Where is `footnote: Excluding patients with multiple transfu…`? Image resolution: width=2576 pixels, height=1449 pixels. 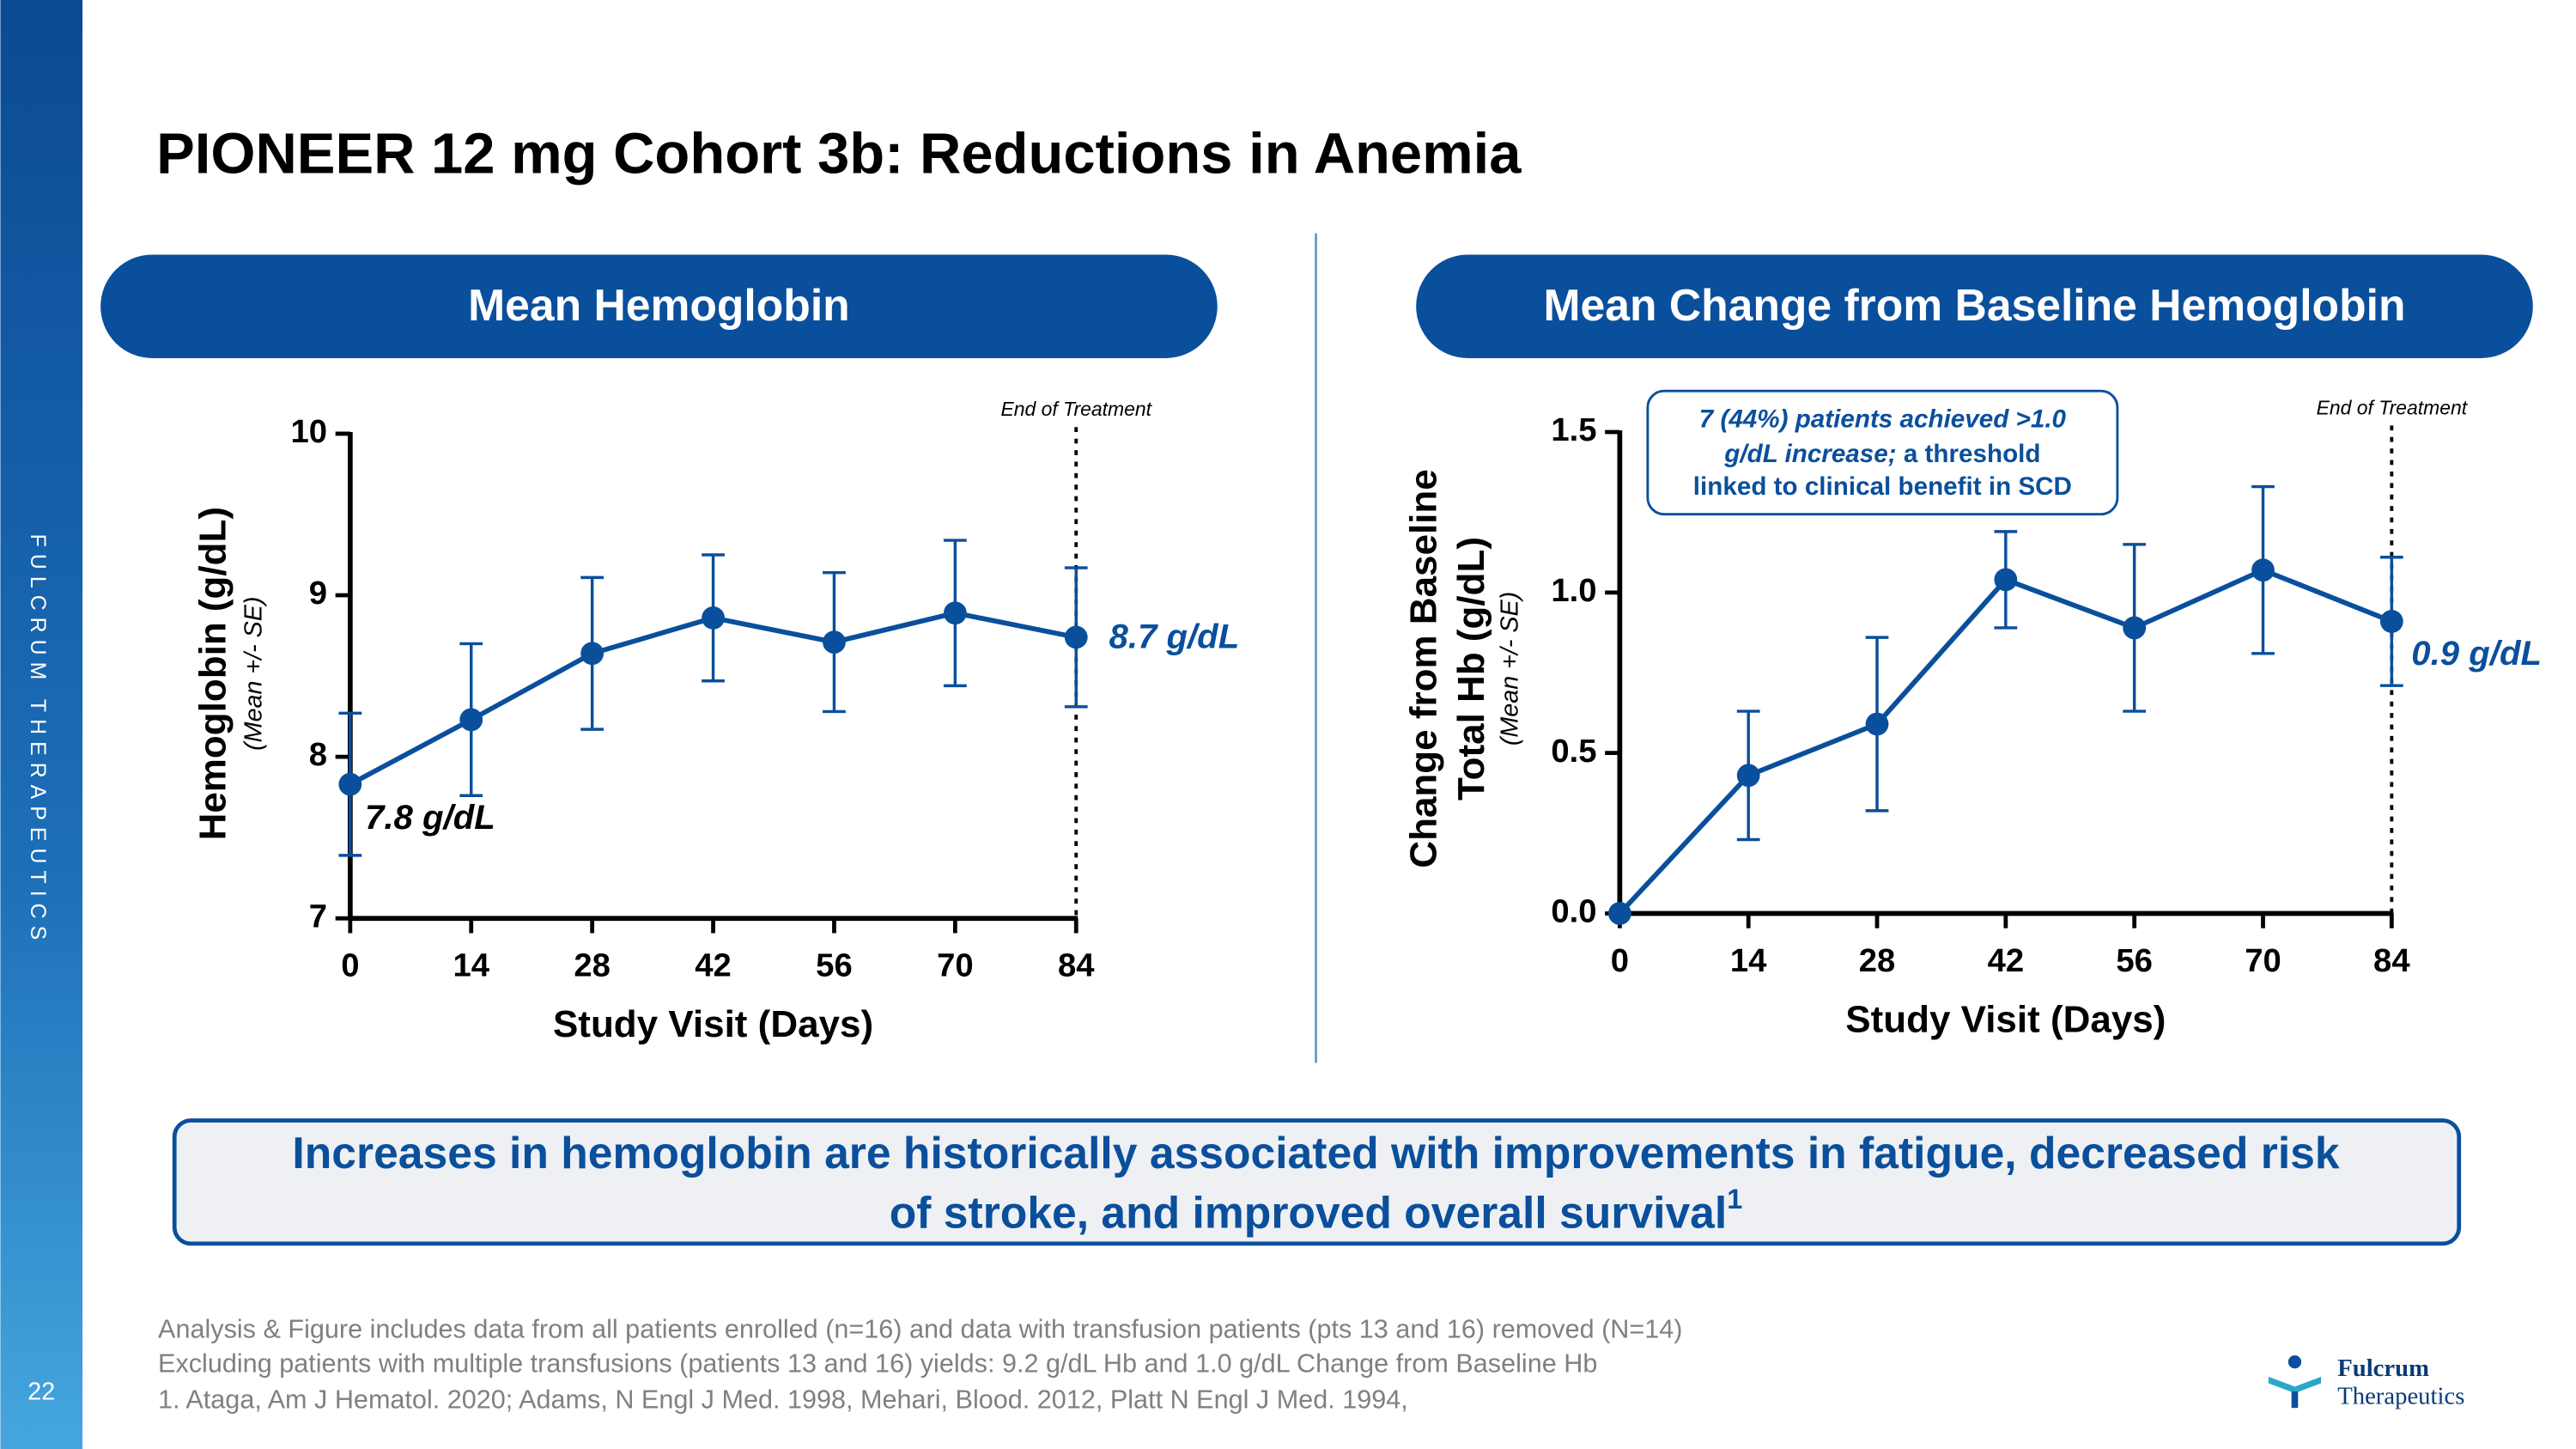
footnote: Excluding patients with multiple transfu… is located at coordinates (878, 1364).